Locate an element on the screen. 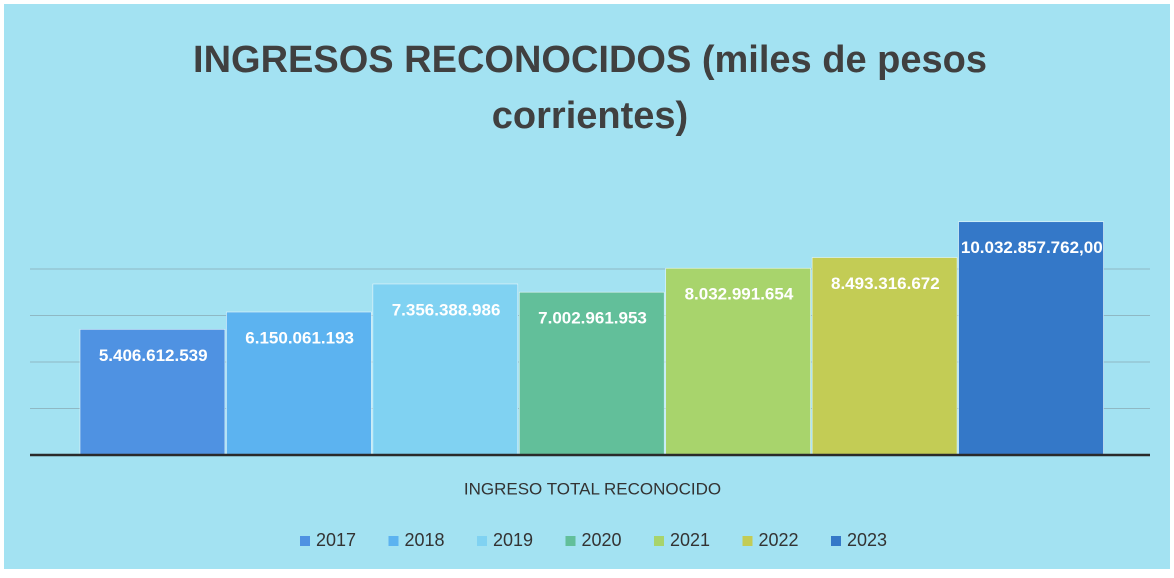  legend-label: 2019 is located at coordinates (513, 540).